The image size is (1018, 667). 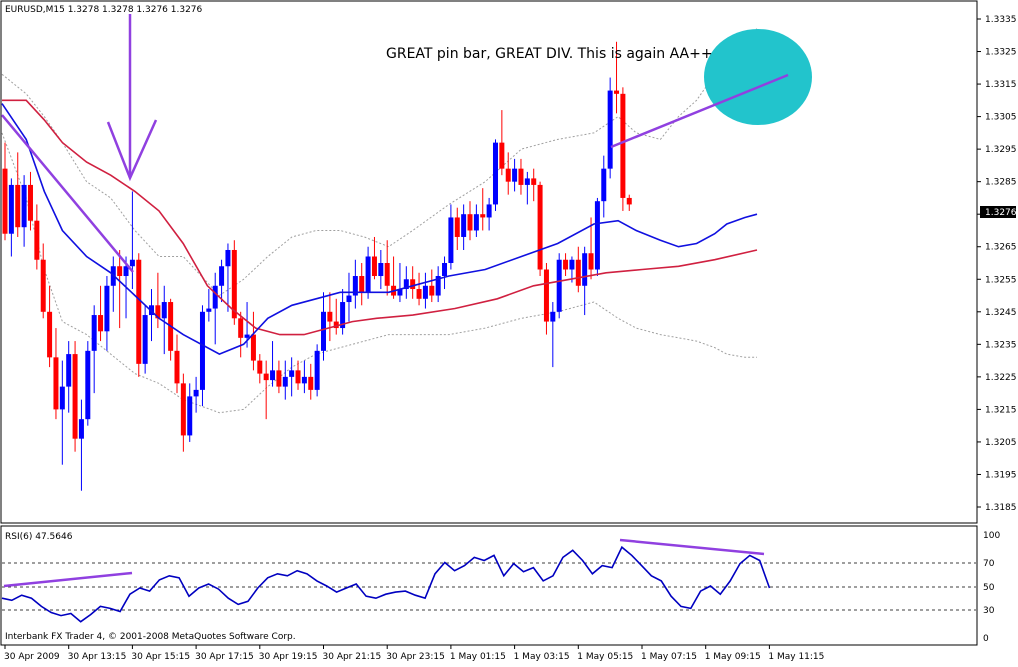 I want to click on price-tick-label: 1.3225, so click(x=1001, y=378).